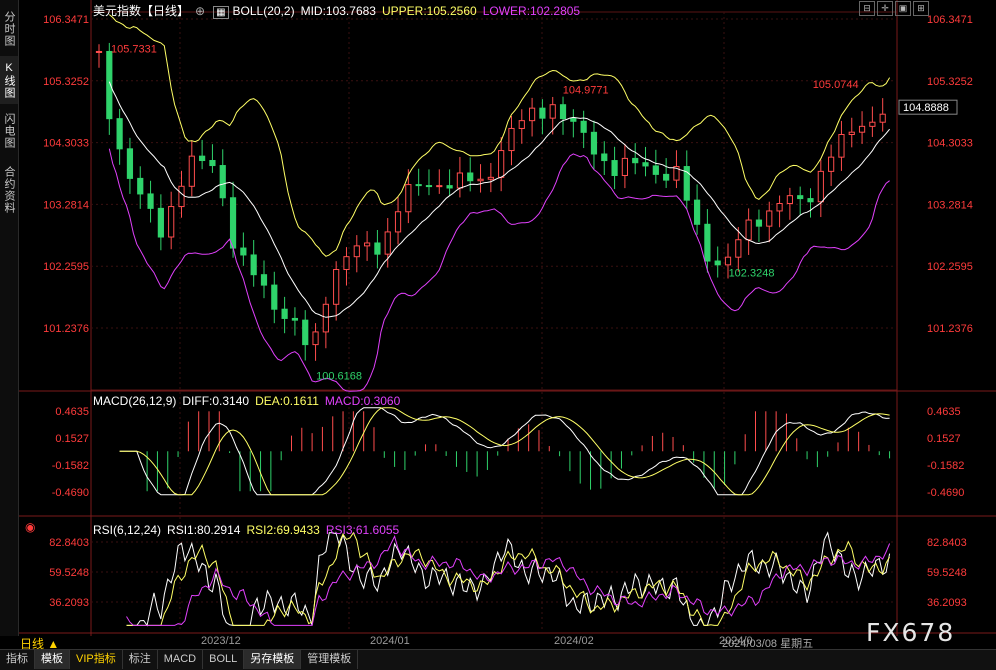  Describe the element at coordinates (141, 11) in the screenshot. I see `instrument-title: 美元指数【日线】` at that location.